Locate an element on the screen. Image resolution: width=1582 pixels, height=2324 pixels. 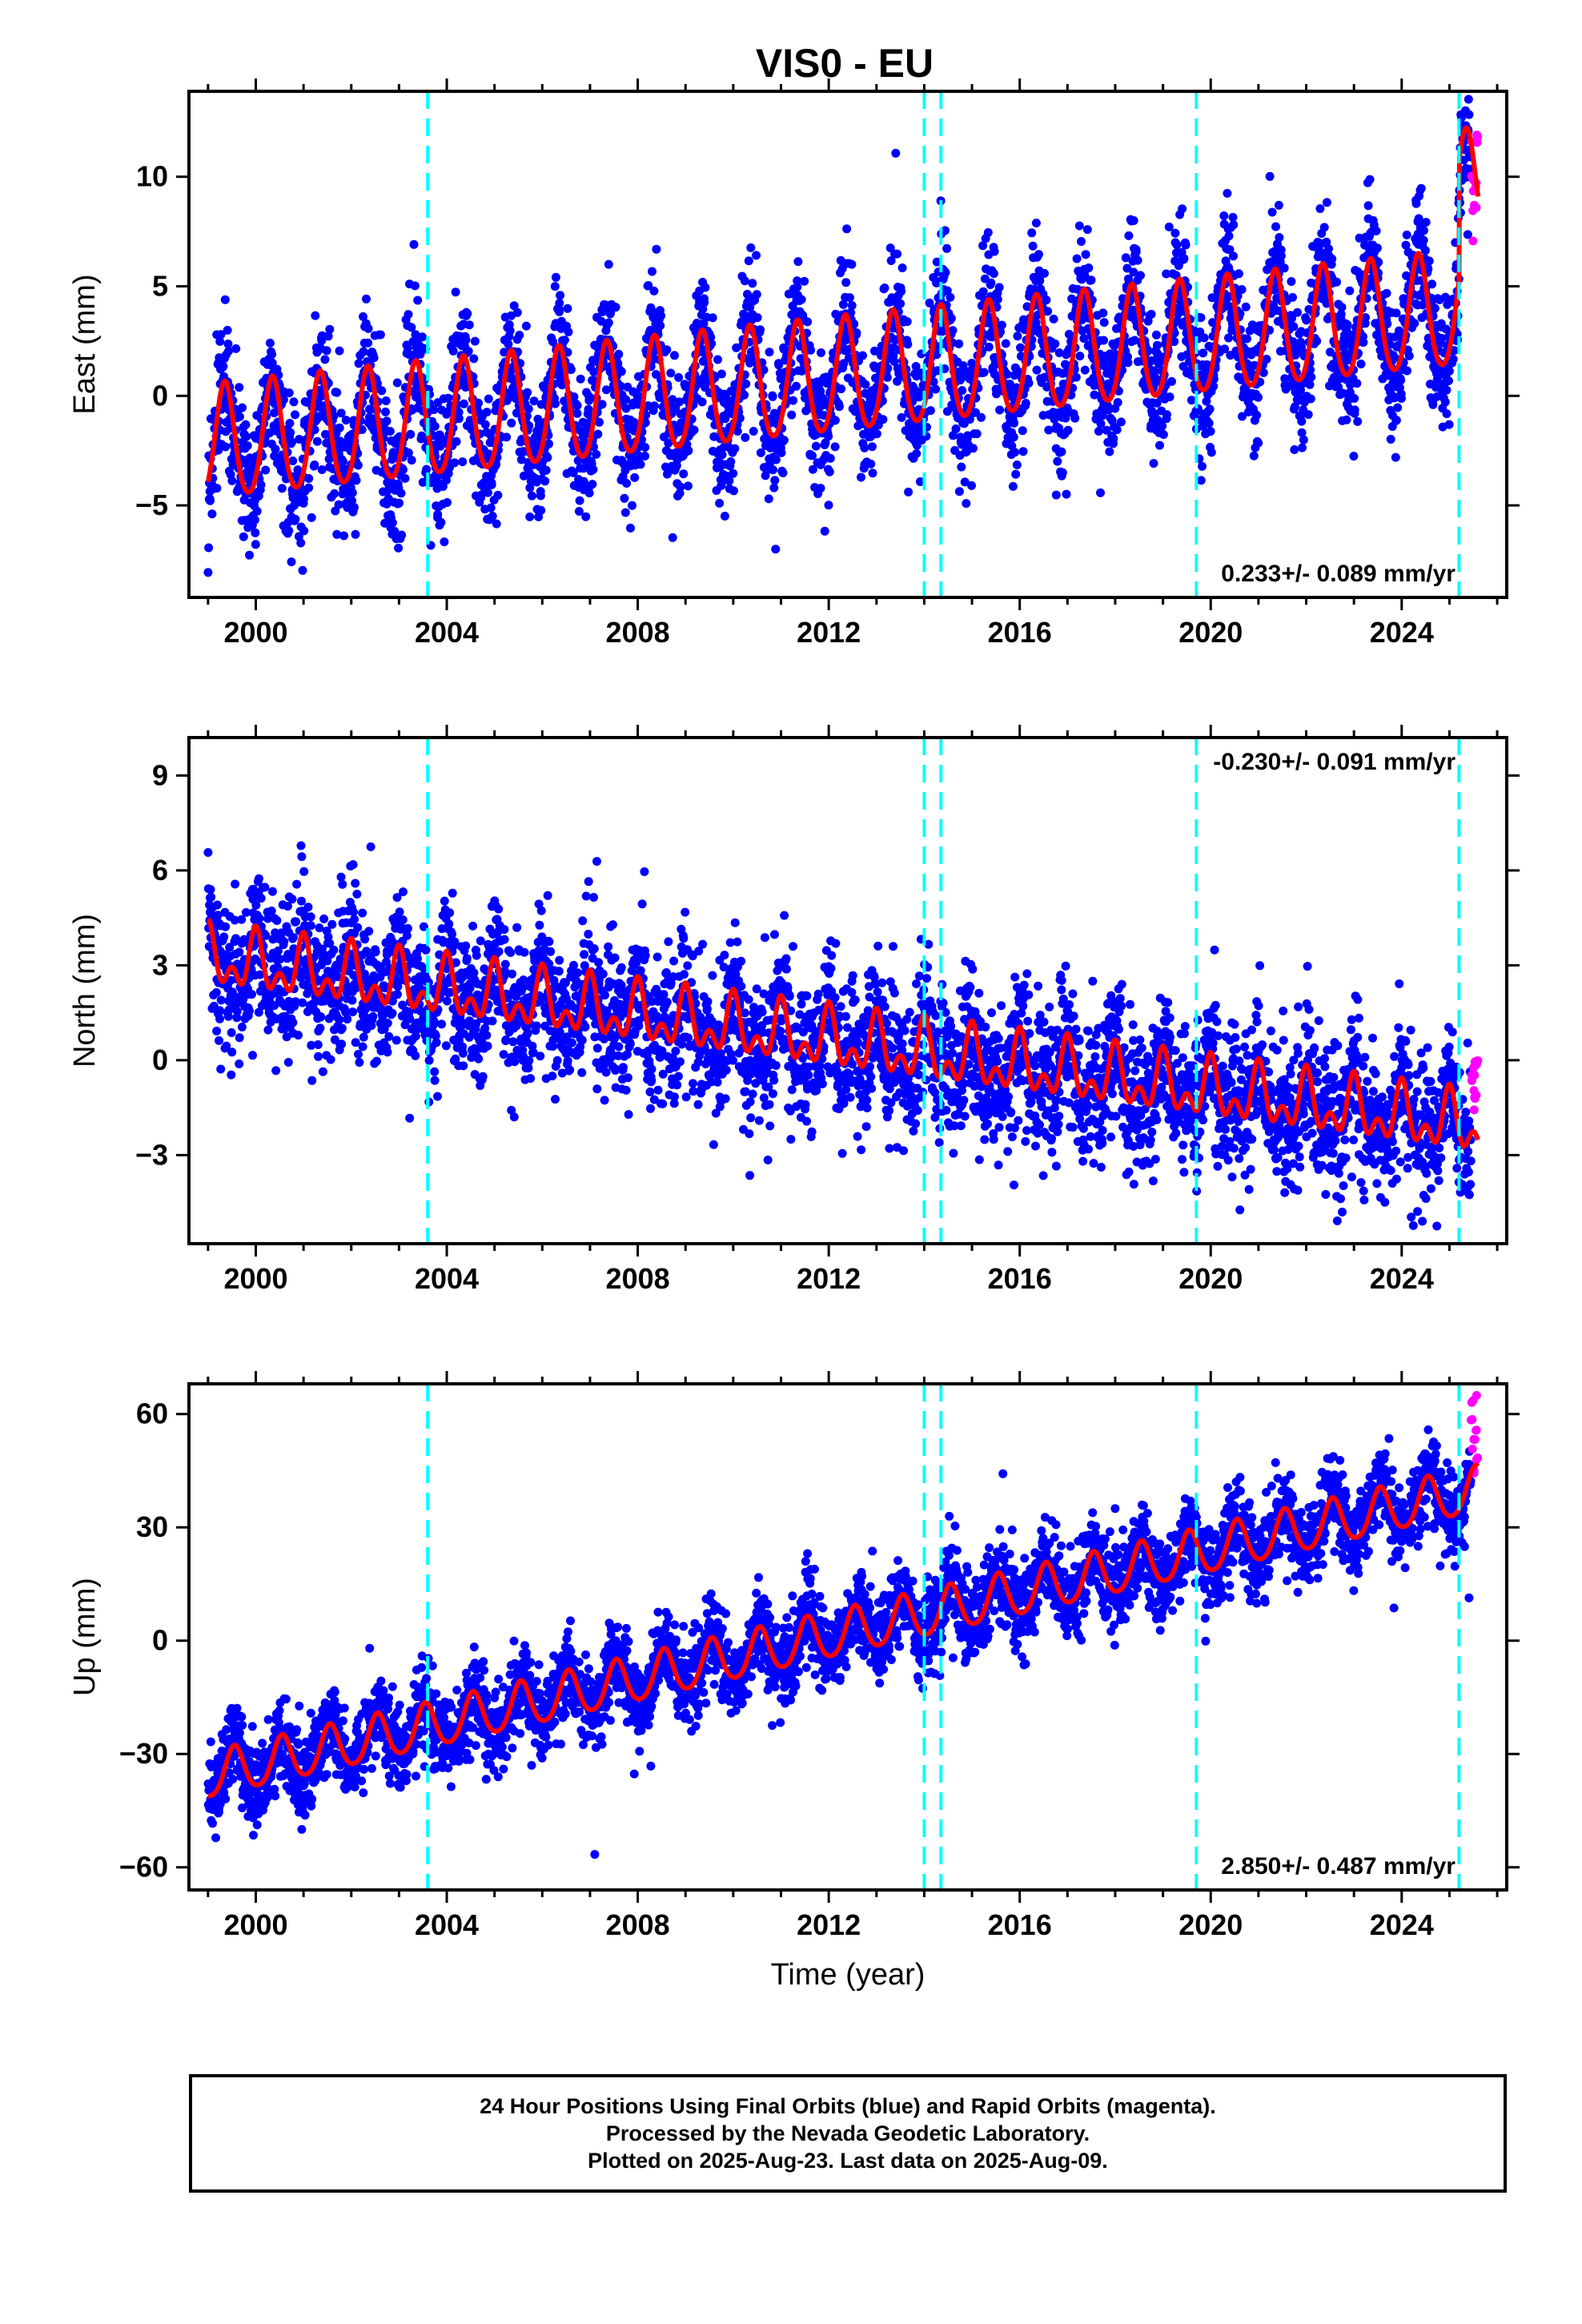
y-tick-label: 0 is located at coordinates (160, 395).